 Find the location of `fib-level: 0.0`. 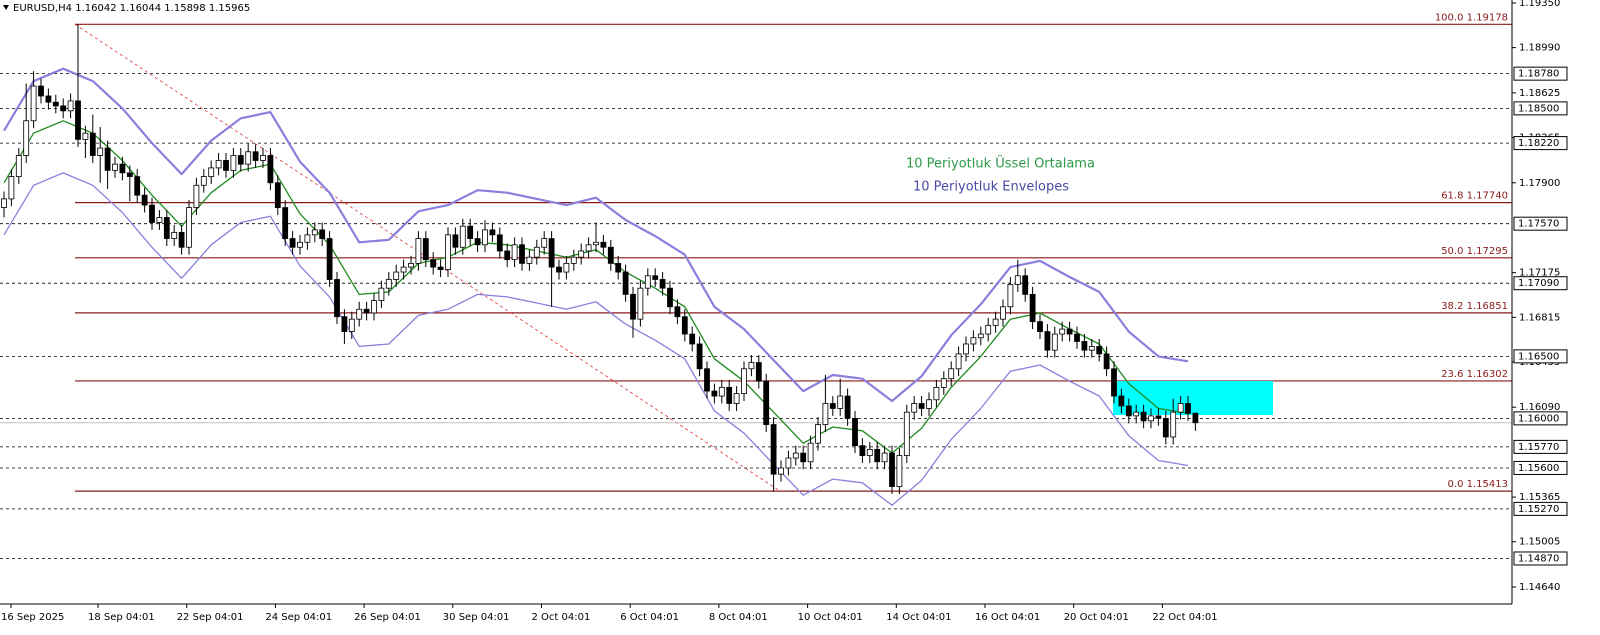

fib-level: 0.0 is located at coordinates (1456, 484).